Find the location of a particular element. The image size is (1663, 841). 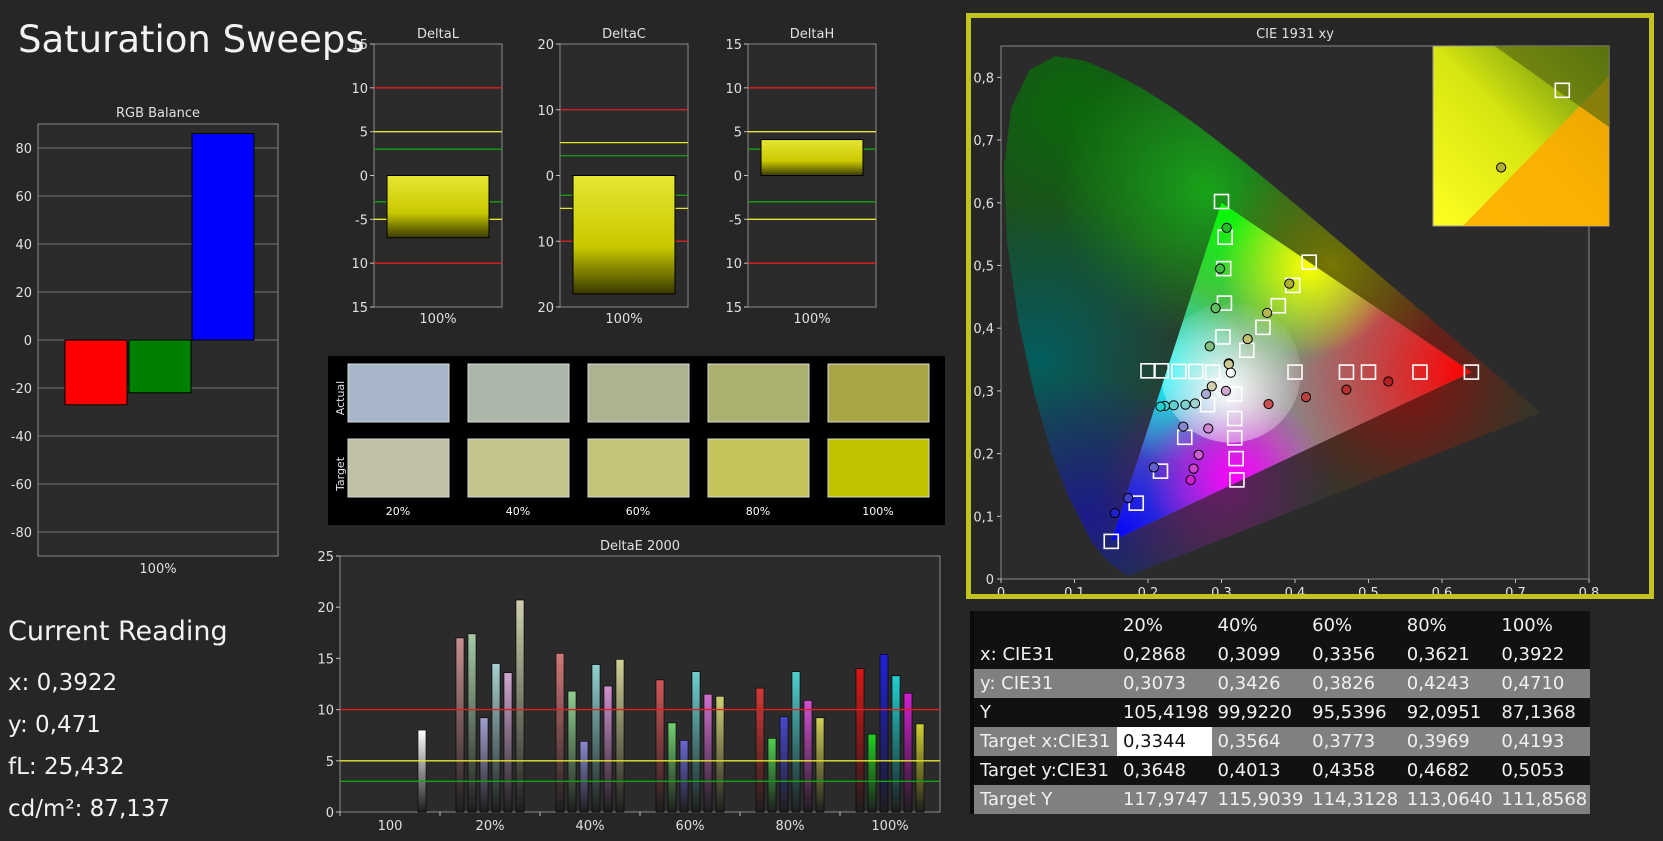

y-tick-label: 0,2 is located at coordinates (983, 455).